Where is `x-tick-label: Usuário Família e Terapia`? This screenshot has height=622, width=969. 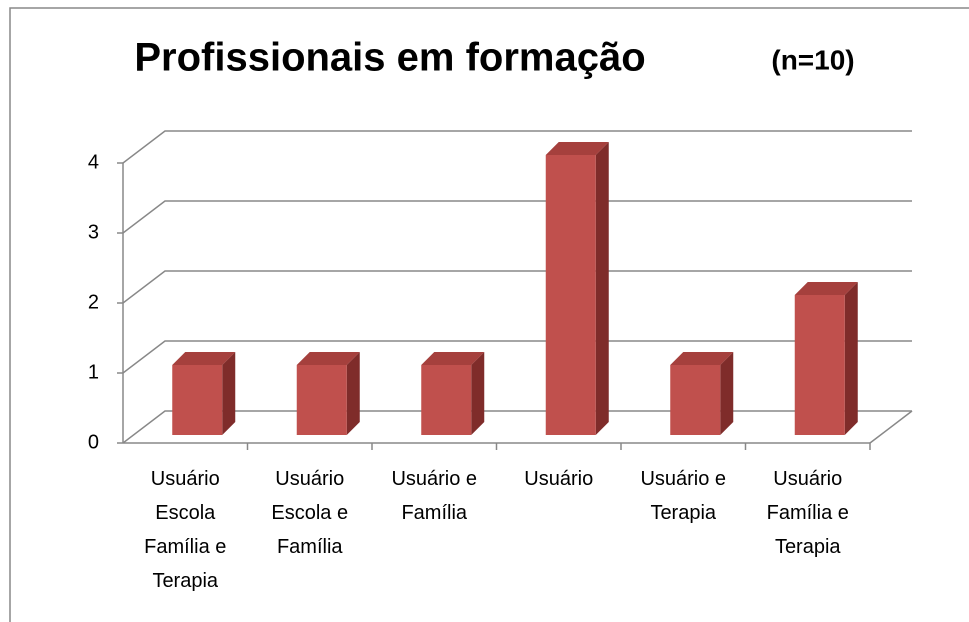 x-tick-label: Usuário Família e Terapia is located at coordinates (807, 513).